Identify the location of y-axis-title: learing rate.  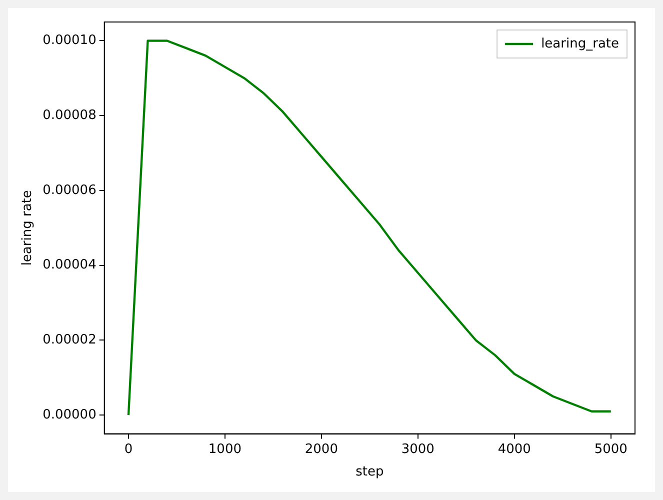
(28, 228).